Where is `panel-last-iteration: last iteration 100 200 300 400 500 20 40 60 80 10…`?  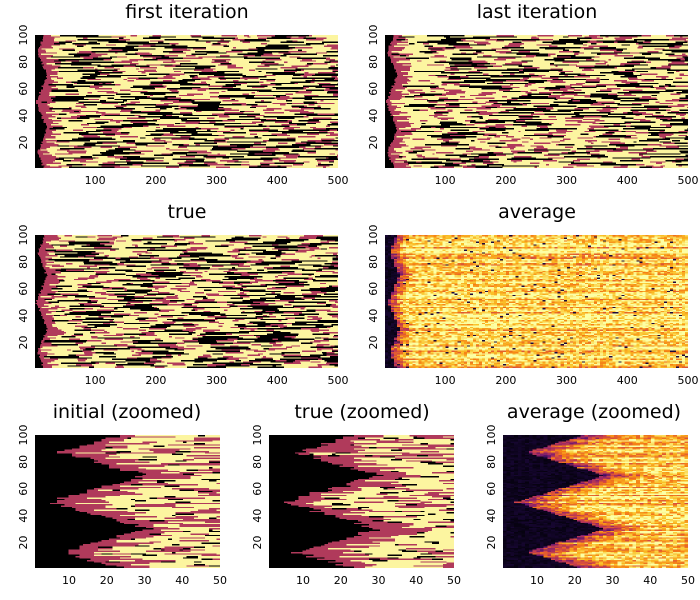
panel-last-iteration: last iteration 100 200 300 400 500 20 40 60 80 10… is located at coordinates (533, 94).